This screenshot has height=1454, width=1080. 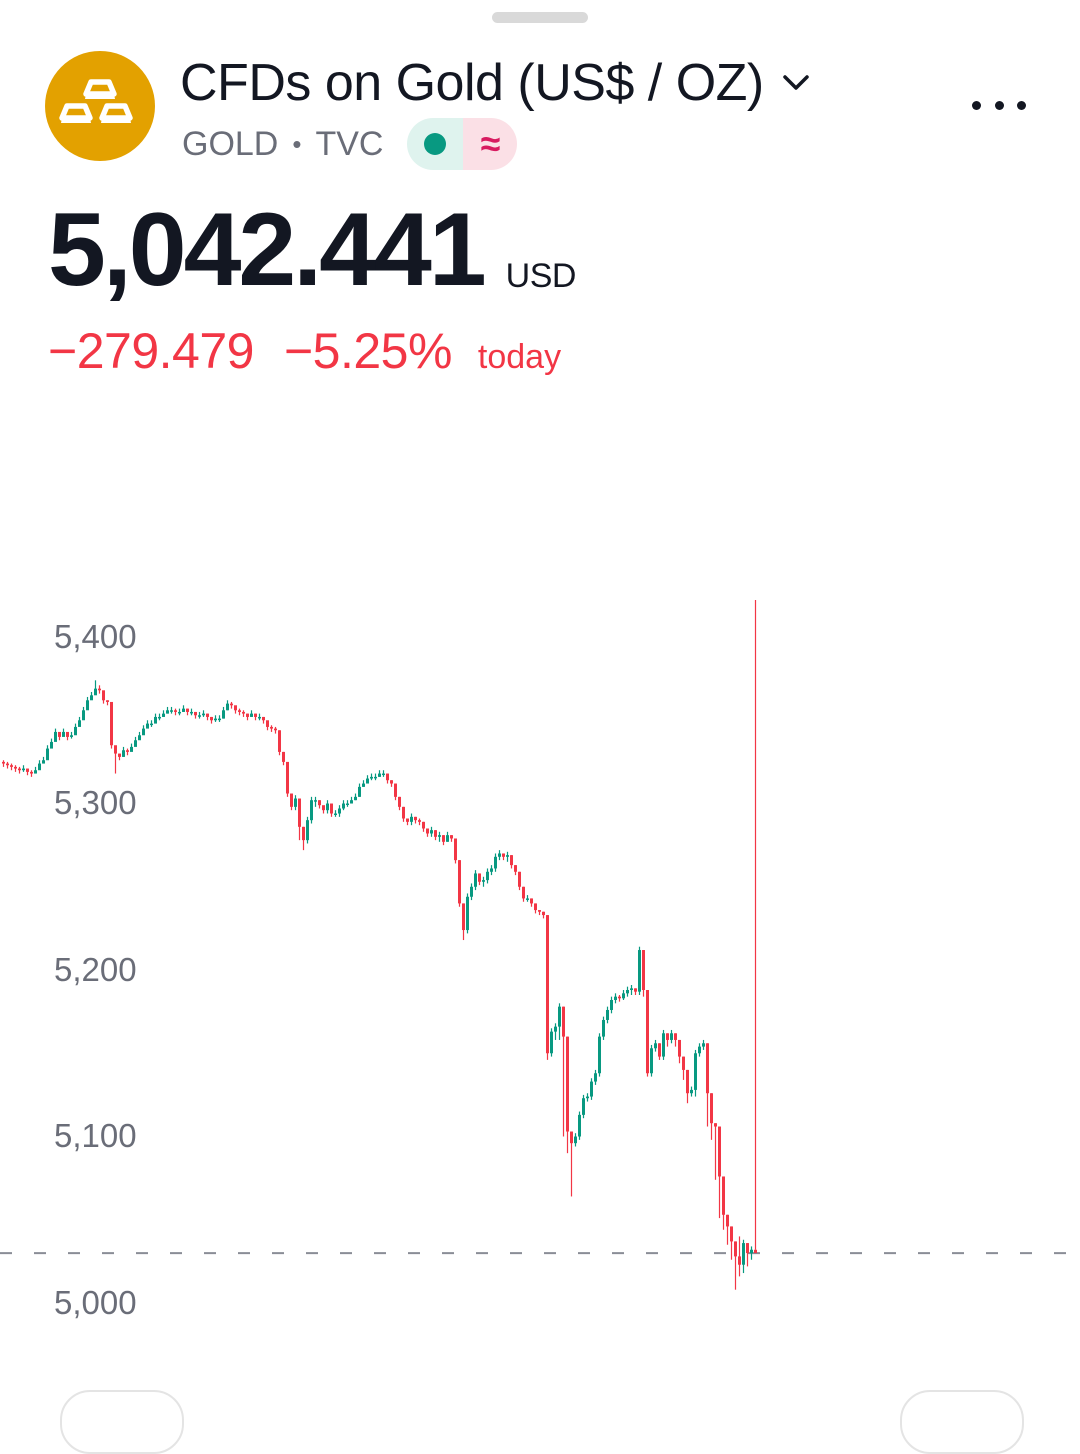 What do you see at coordinates (350, 144) in the screenshot?
I see `symbol-subtitle-row: GOLD • TVC ≈` at bounding box center [350, 144].